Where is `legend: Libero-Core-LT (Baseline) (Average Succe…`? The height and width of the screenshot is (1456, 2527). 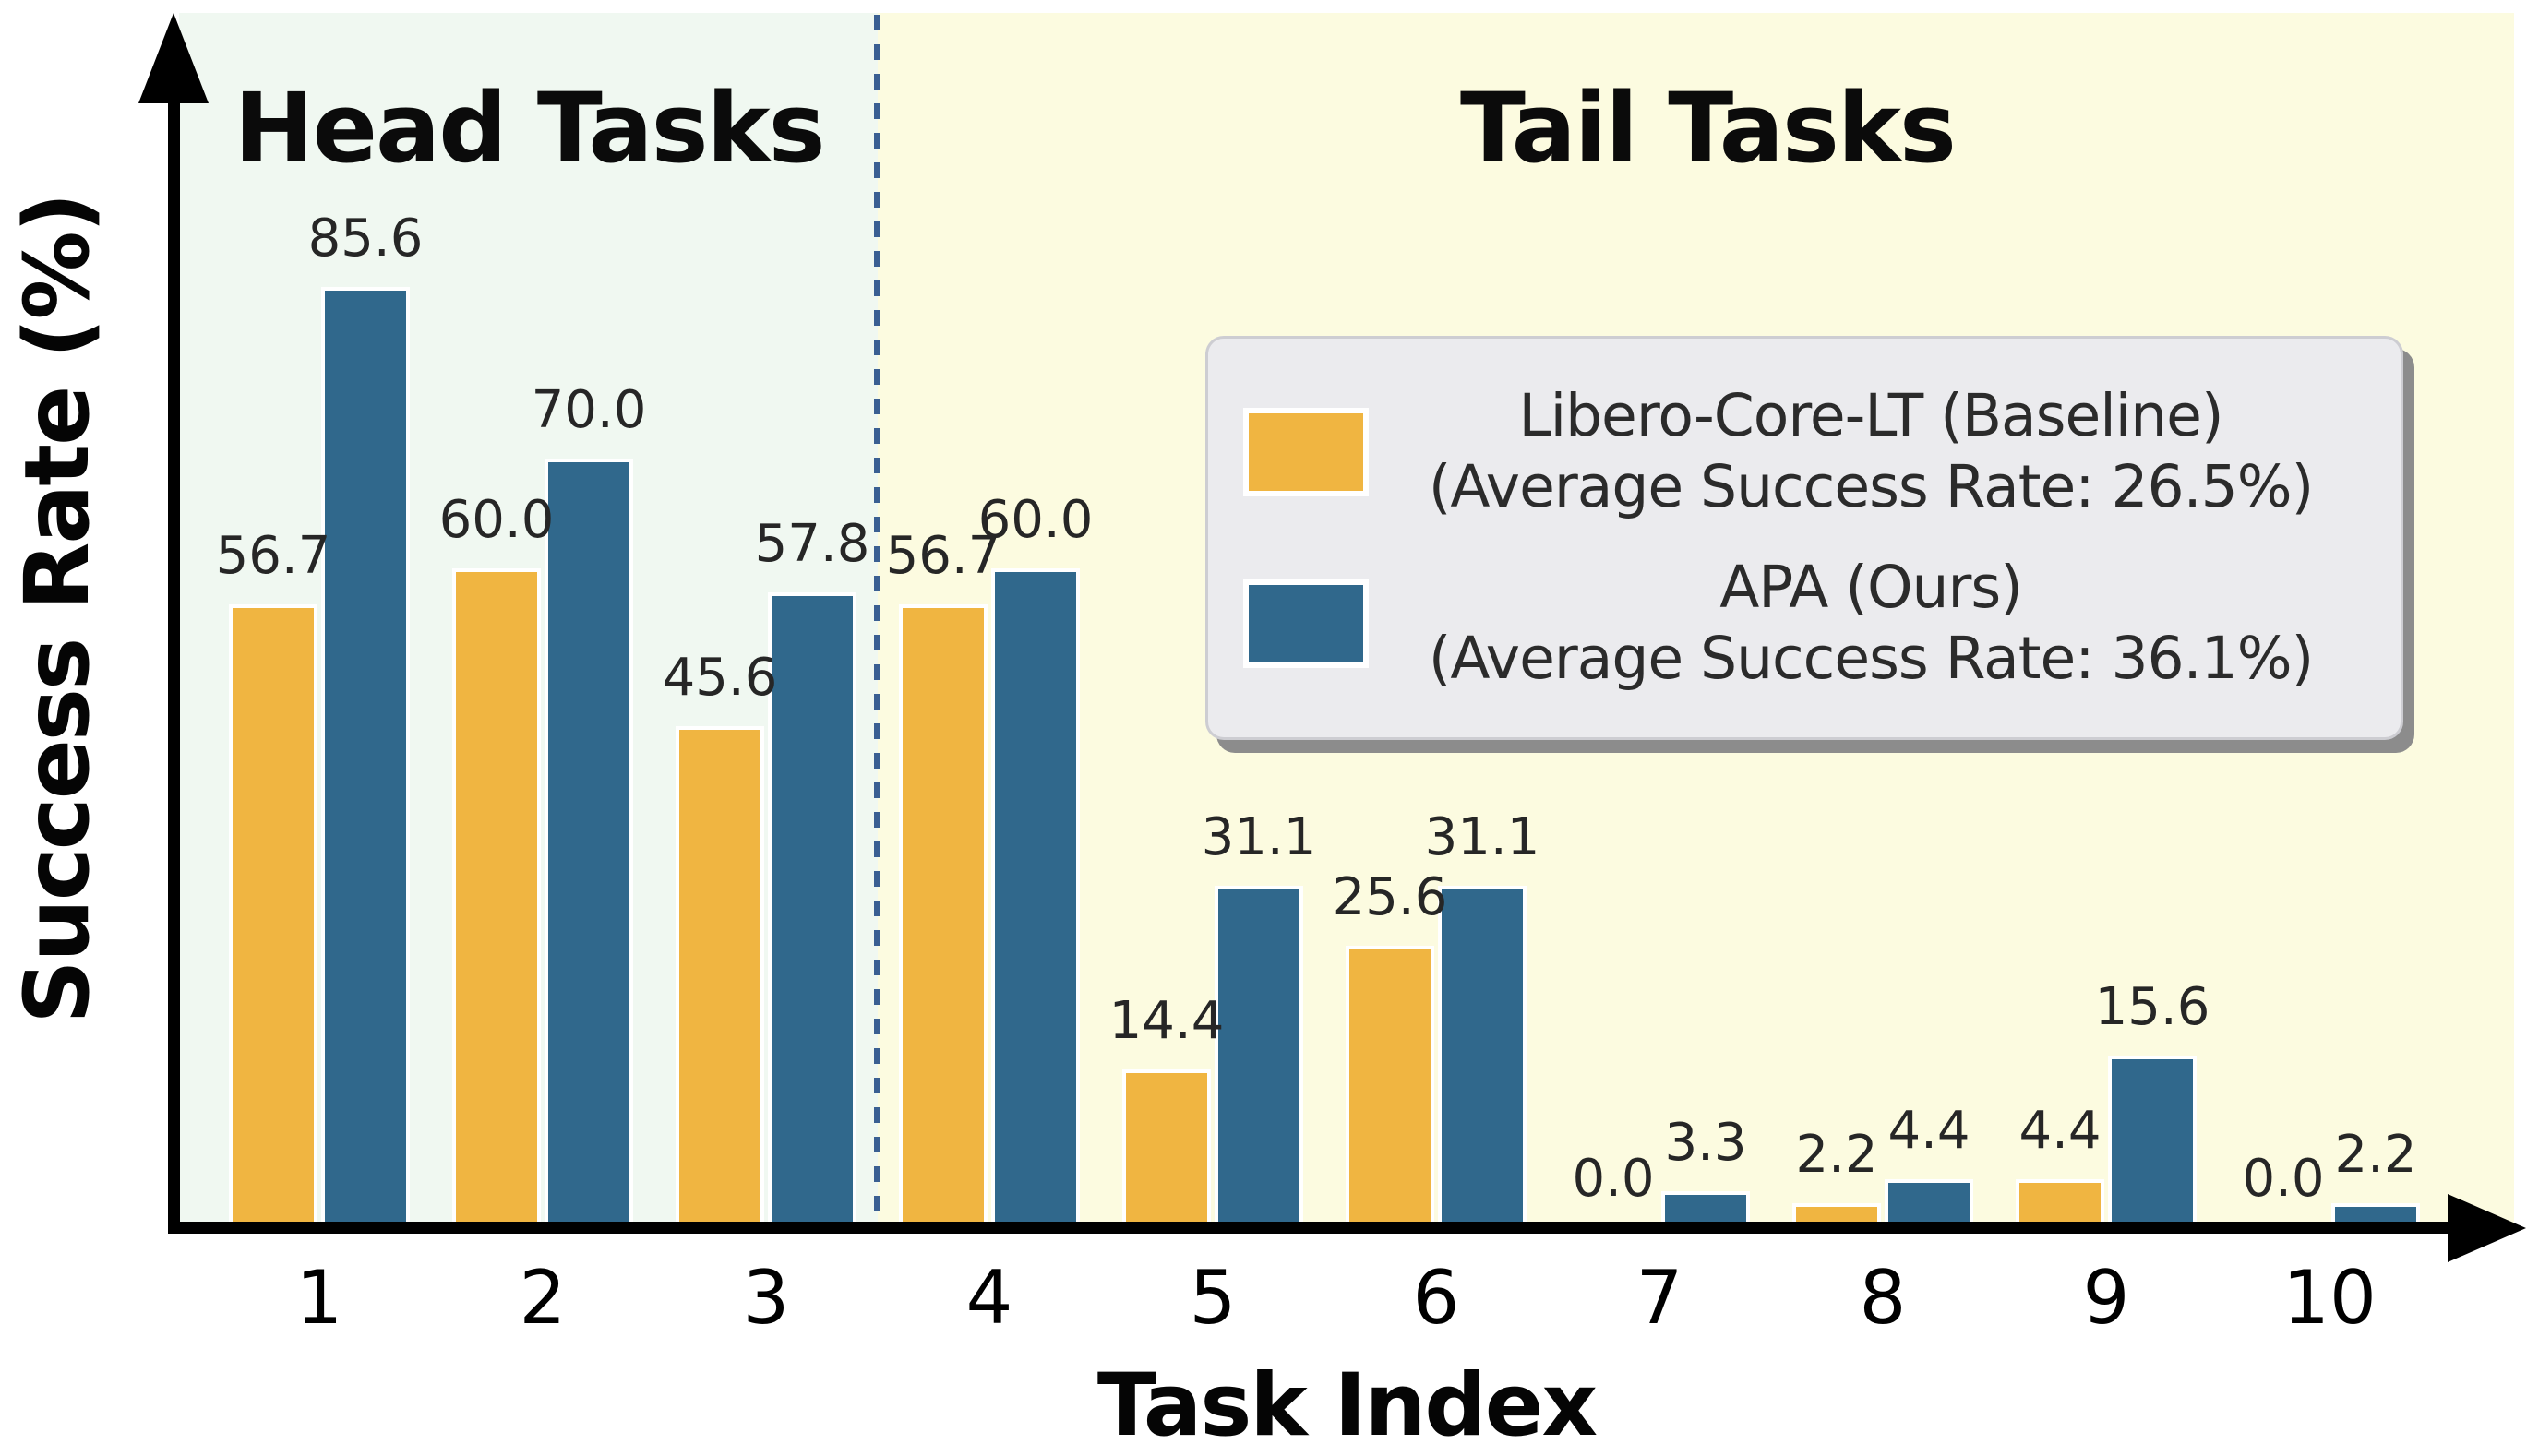 legend: Libero-Core-LT (Baseline) (Average Succe… is located at coordinates (1804, 538).